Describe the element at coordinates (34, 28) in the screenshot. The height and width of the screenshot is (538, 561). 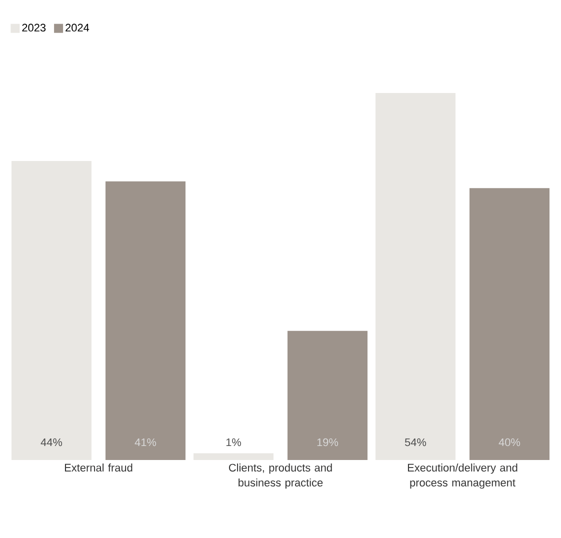
I see `legend-label: 2023` at that location.